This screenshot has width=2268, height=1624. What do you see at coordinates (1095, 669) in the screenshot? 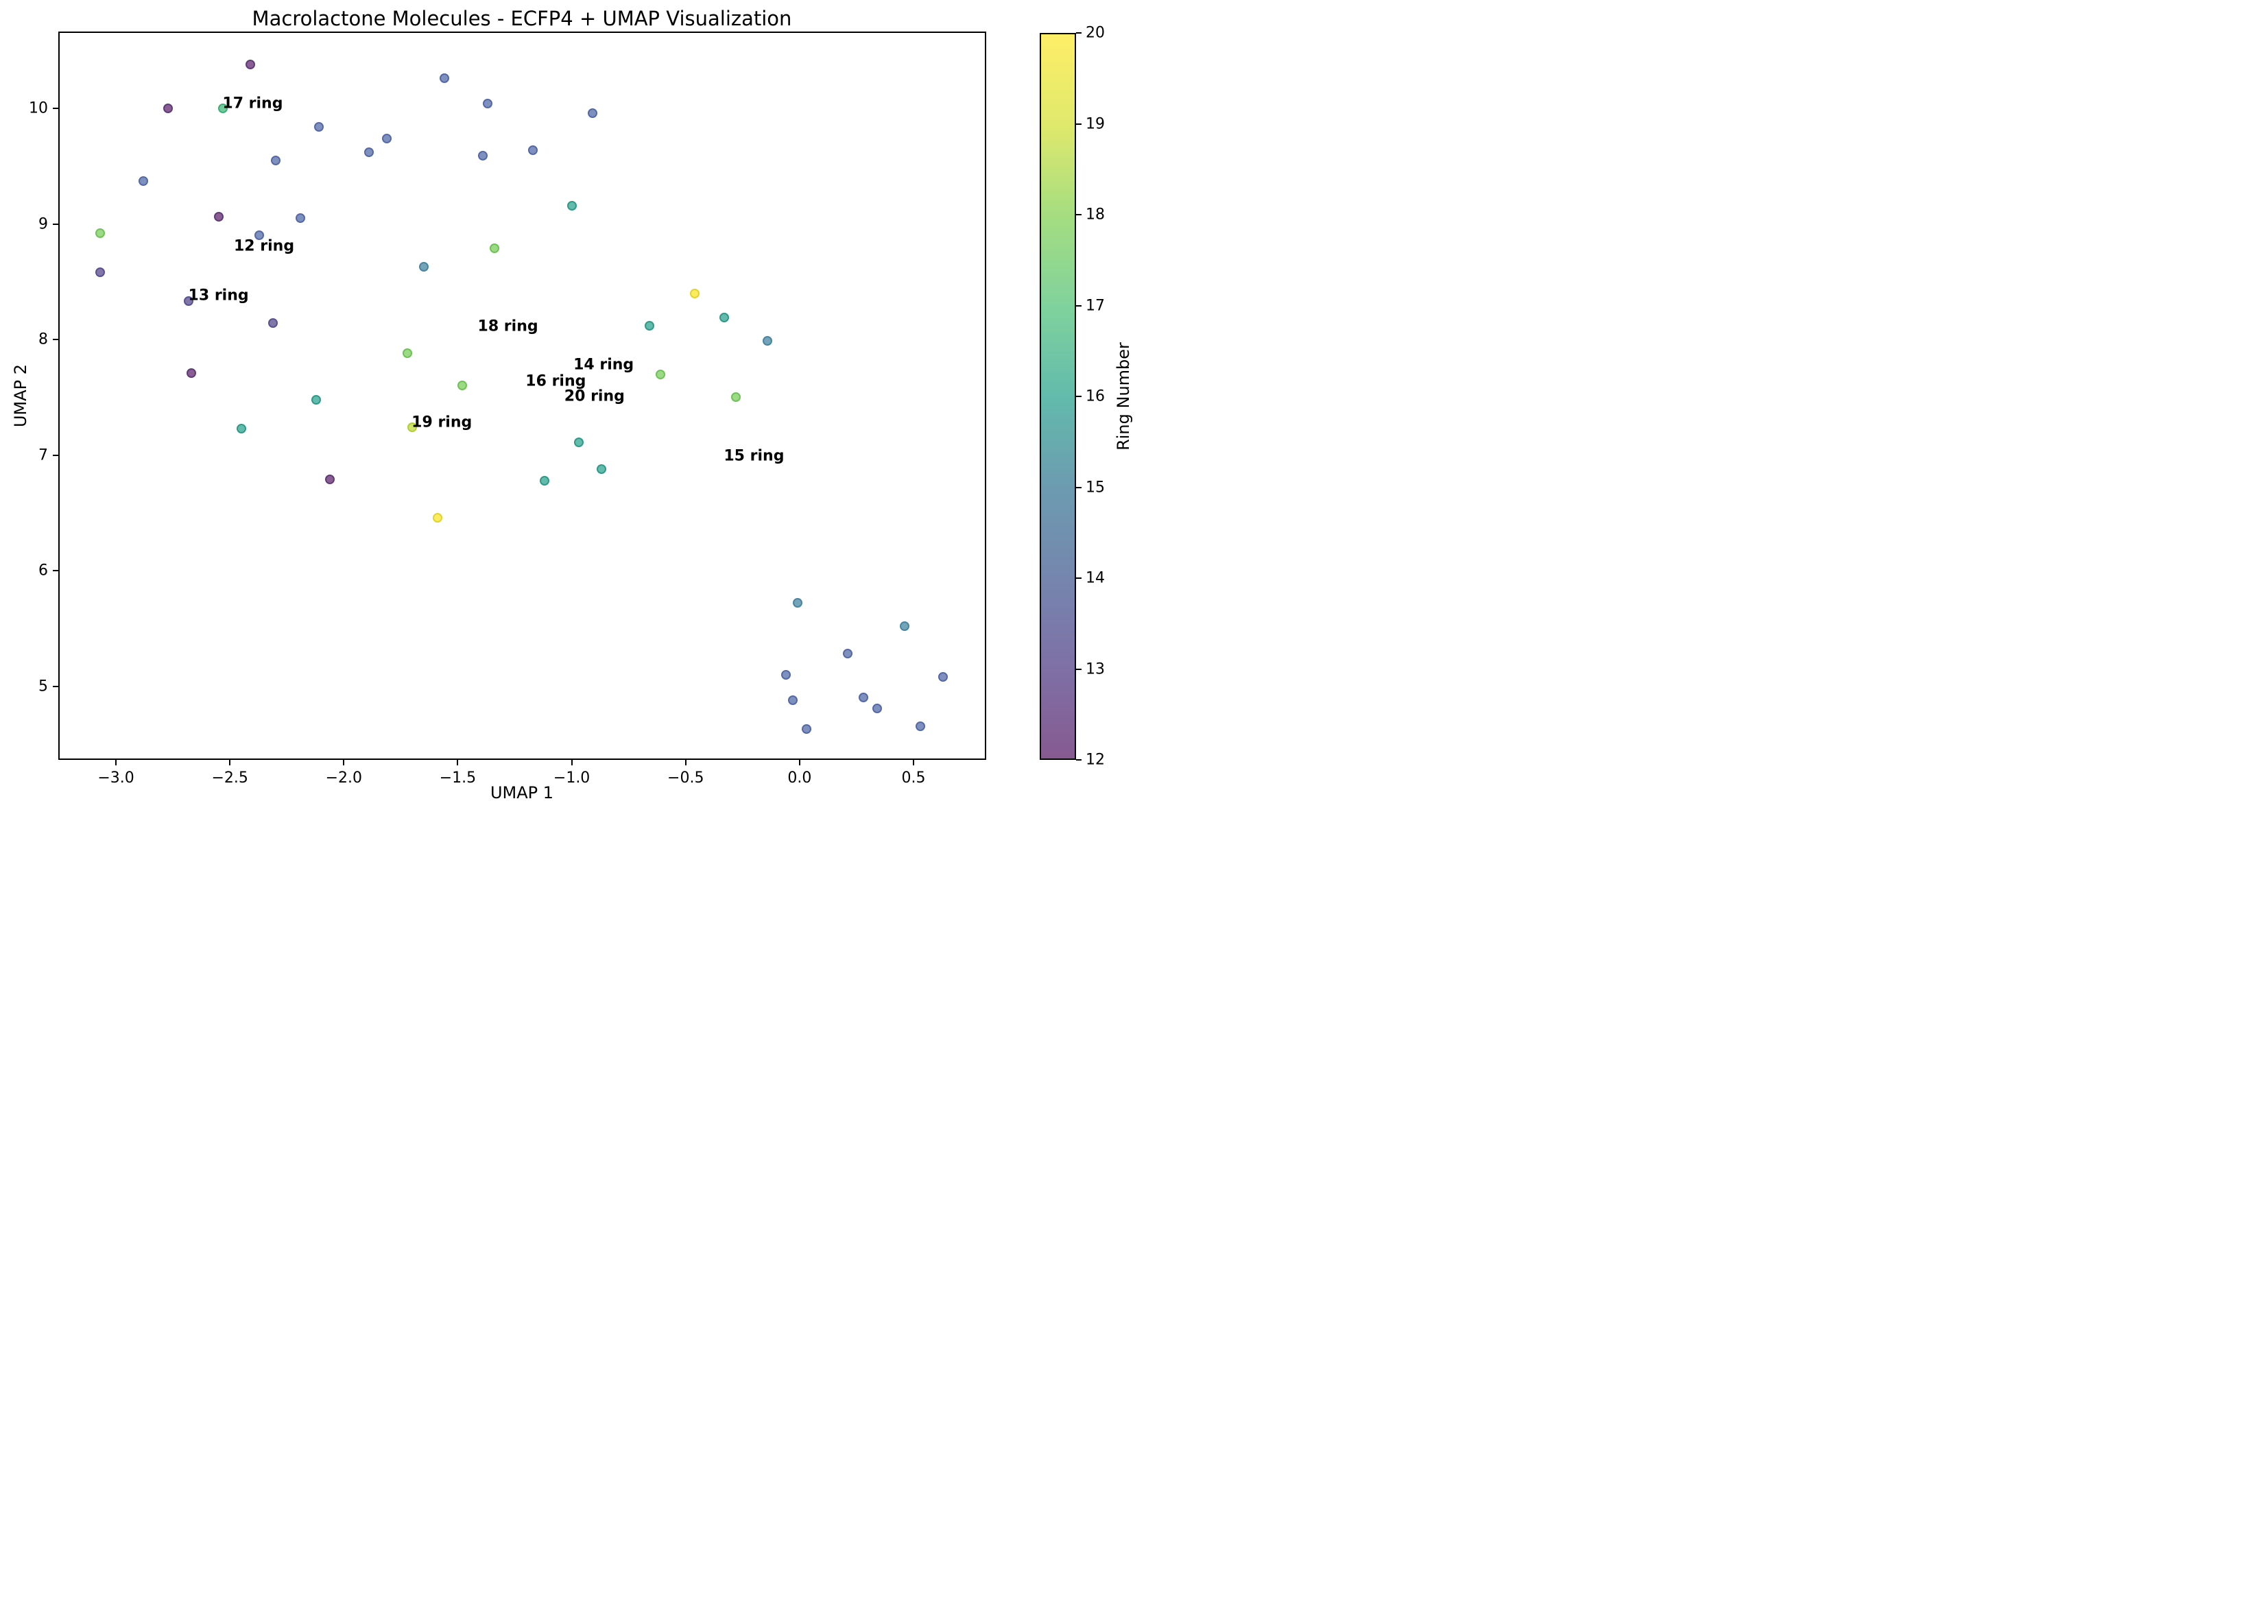
I see `colorbar-tick-label: 13` at bounding box center [1095, 669].